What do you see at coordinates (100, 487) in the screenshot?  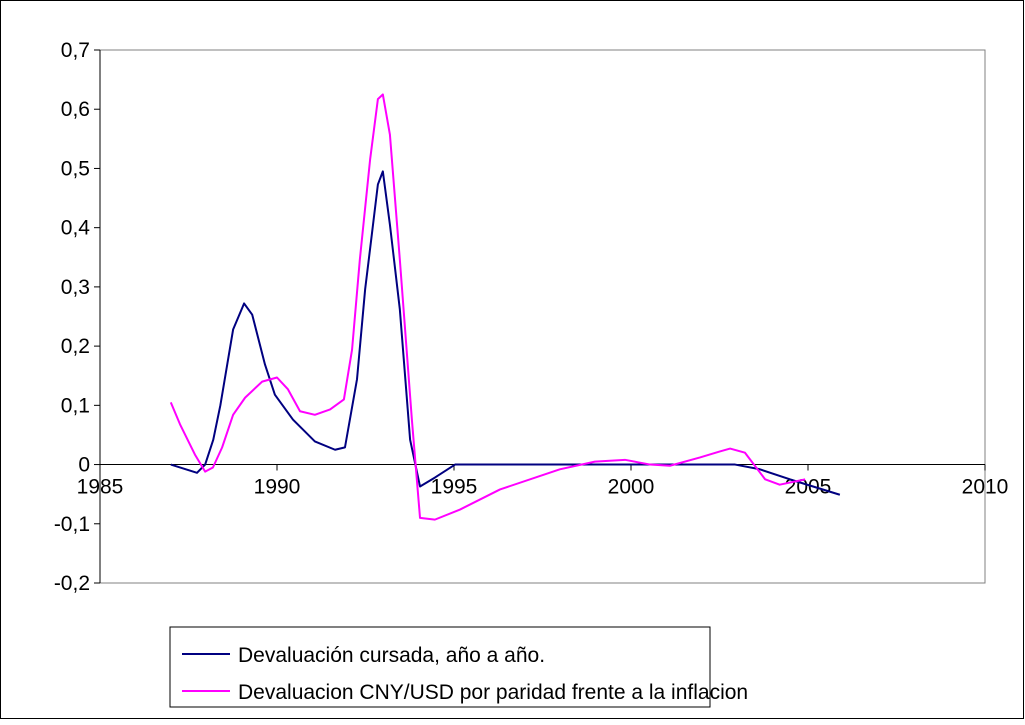 I see `x-tick-label: 1985` at bounding box center [100, 487].